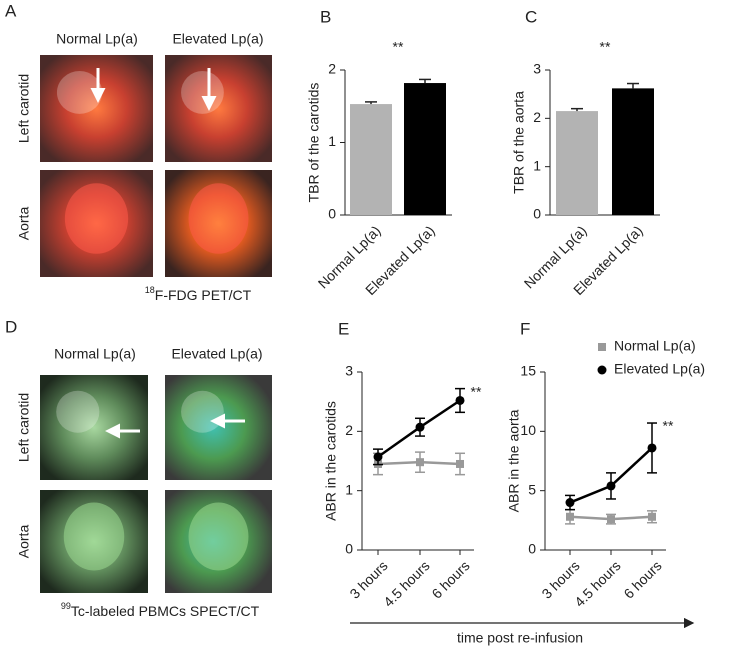 The image size is (754, 655). I want to click on panel-label: D, so click(11, 326).